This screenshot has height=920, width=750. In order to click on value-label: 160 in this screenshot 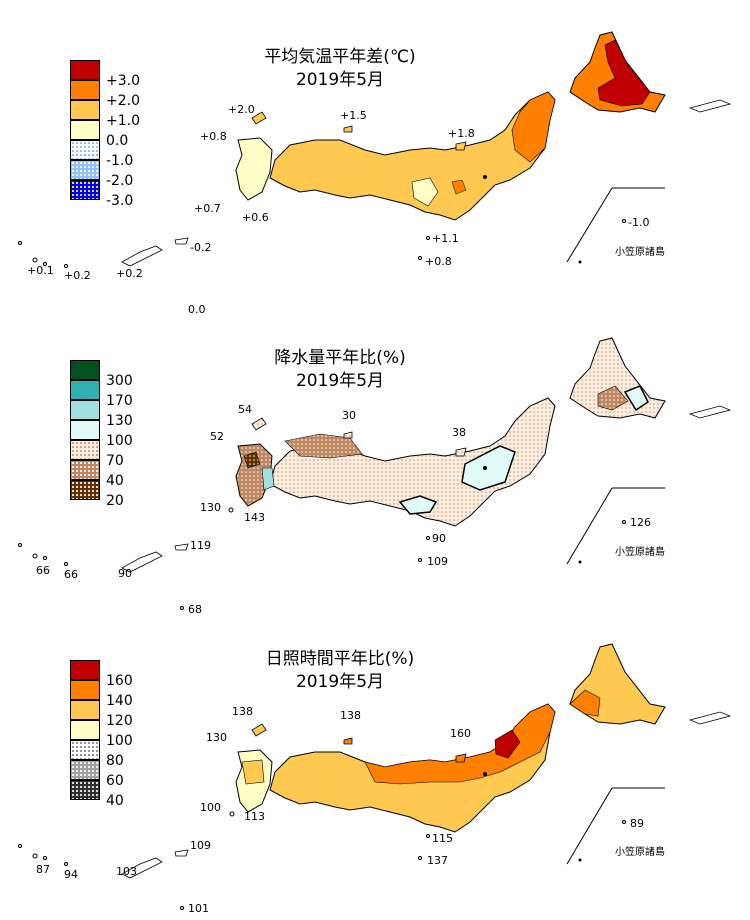, I will do `click(460, 733)`.